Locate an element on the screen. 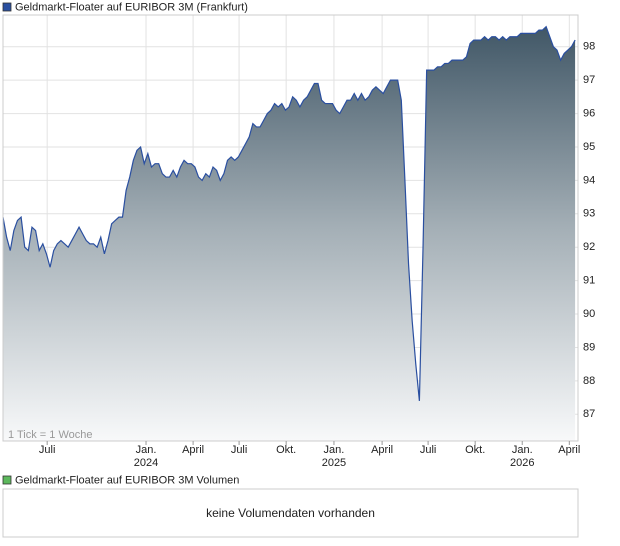  legend-label: Geldmarkt-Floater auf EURIBOR 3M Volumen is located at coordinates (127, 480).